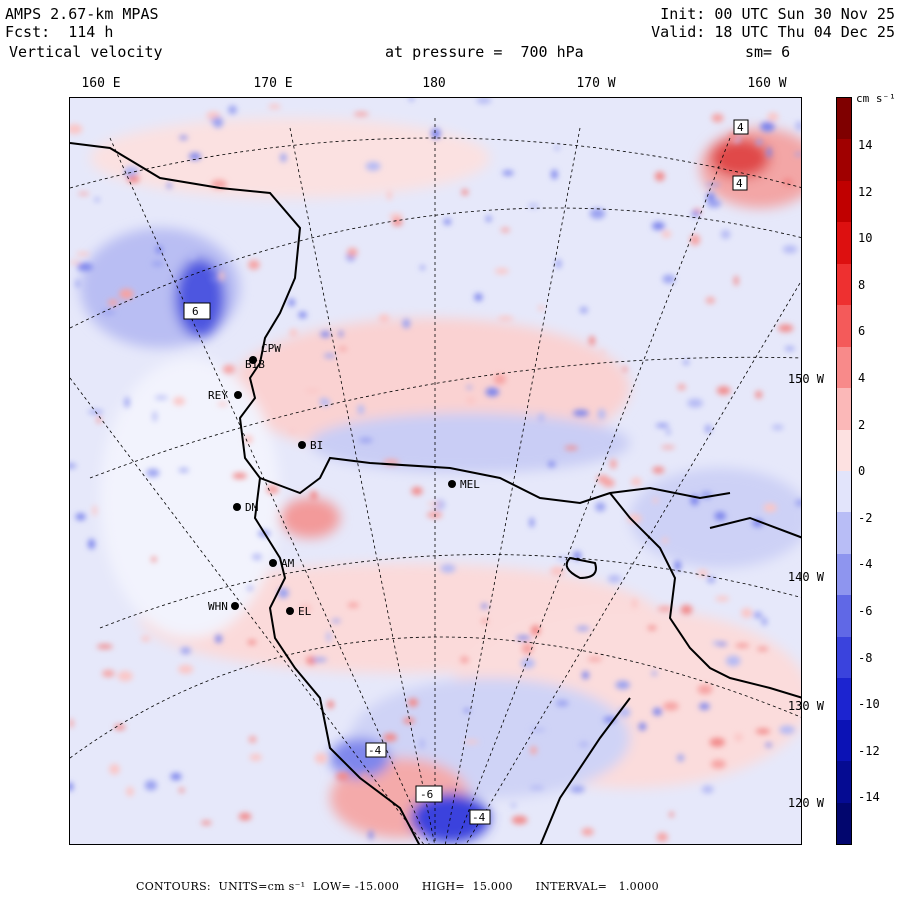 The image size is (900, 900). I want to click on lon-label-170e: 170 E, so click(273, 83).